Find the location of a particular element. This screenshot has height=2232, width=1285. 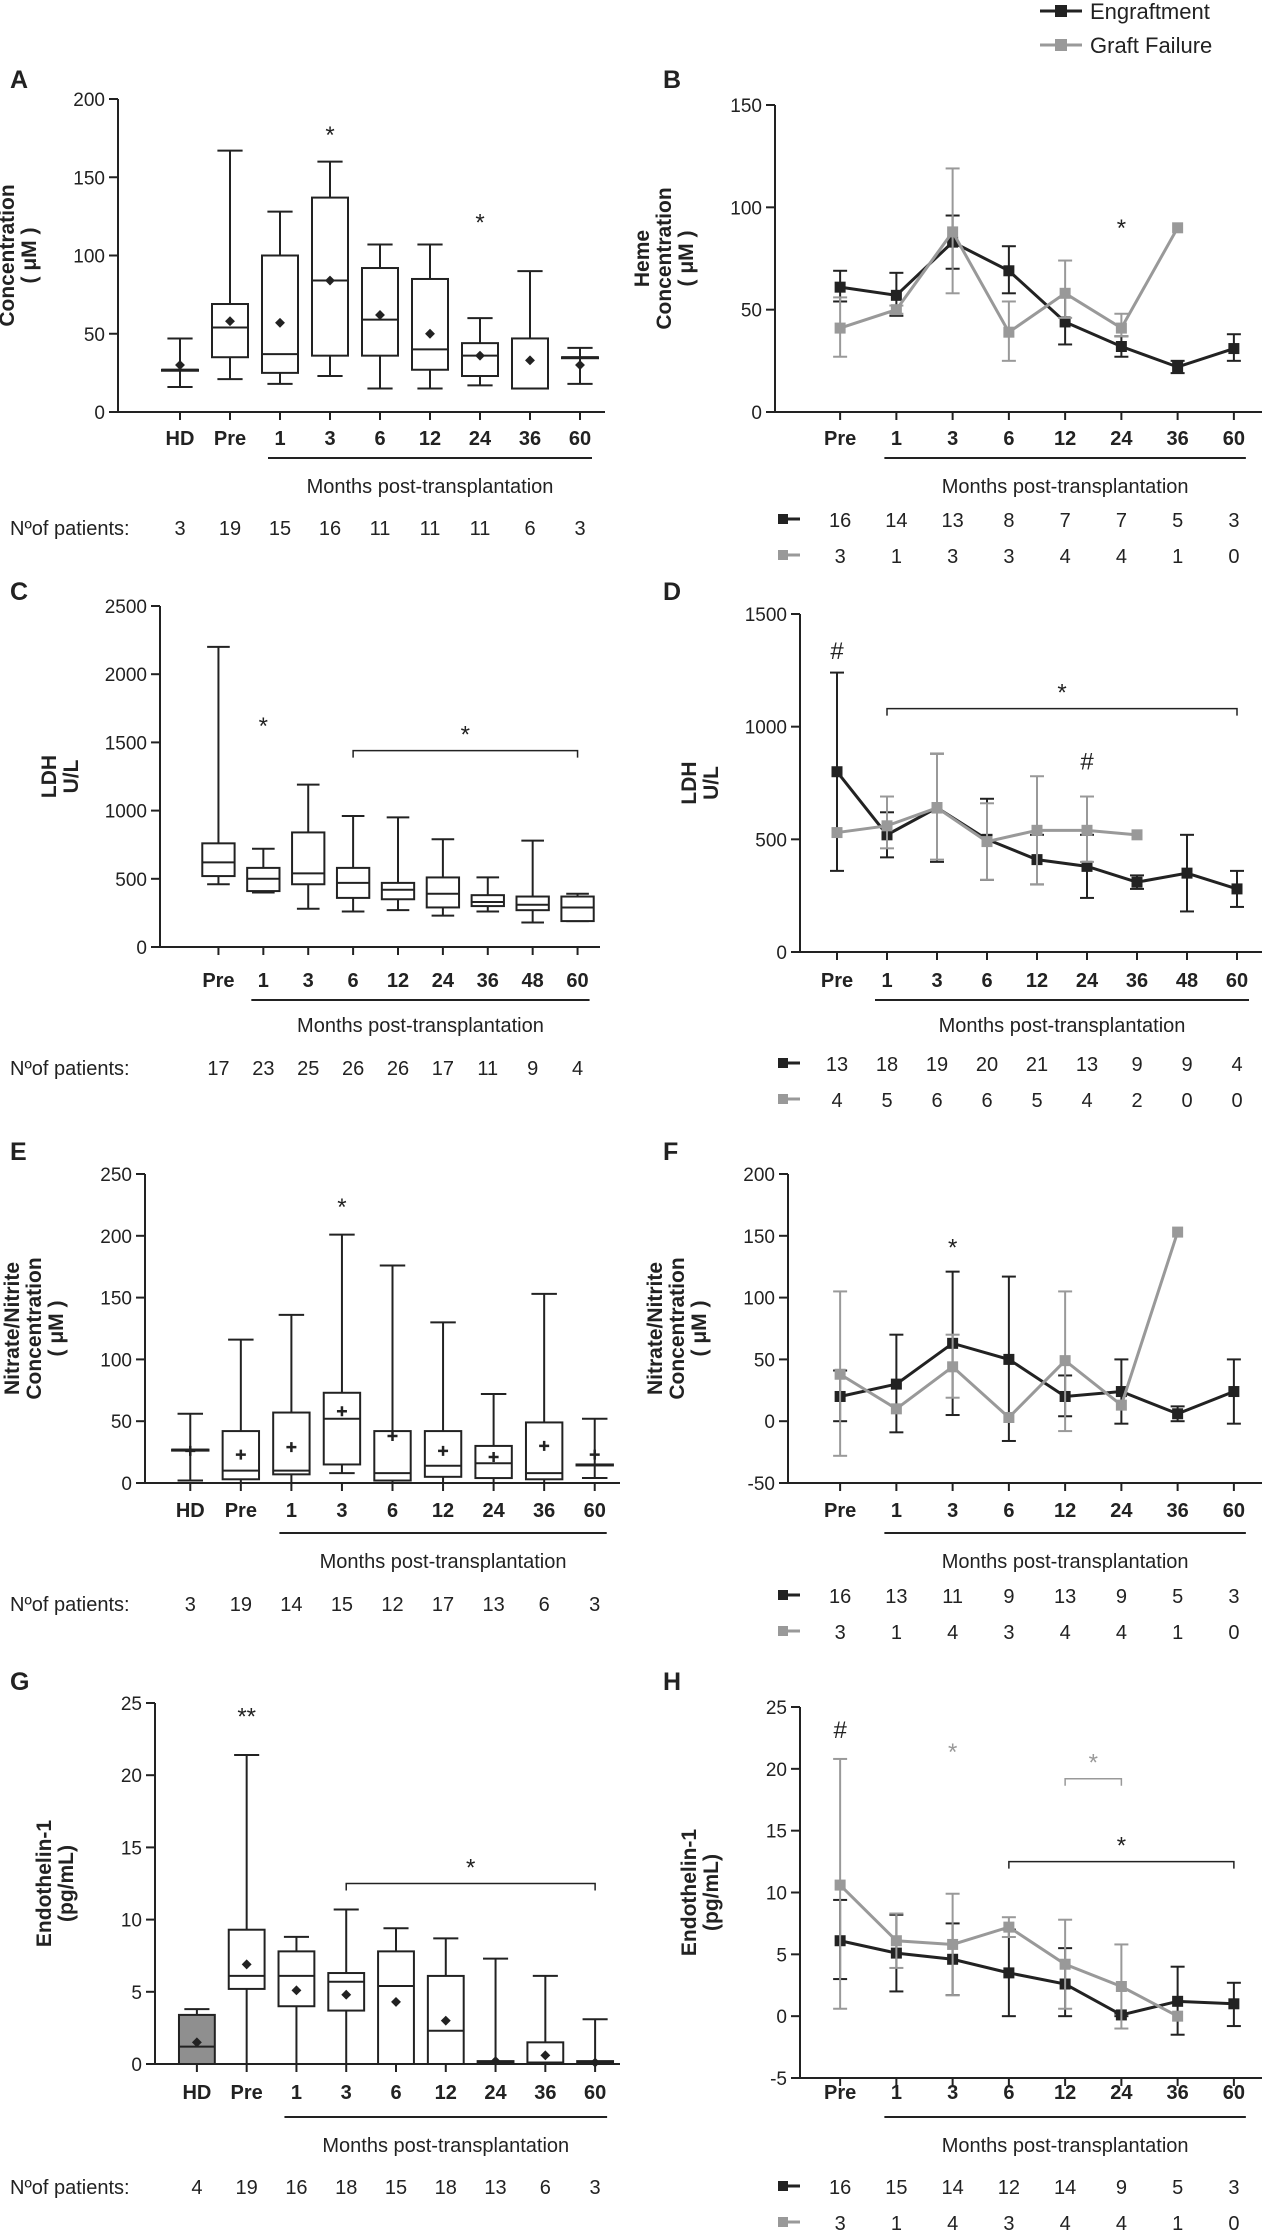

panel-f-y-tick-label: 100 is located at coordinates (759, 1299).